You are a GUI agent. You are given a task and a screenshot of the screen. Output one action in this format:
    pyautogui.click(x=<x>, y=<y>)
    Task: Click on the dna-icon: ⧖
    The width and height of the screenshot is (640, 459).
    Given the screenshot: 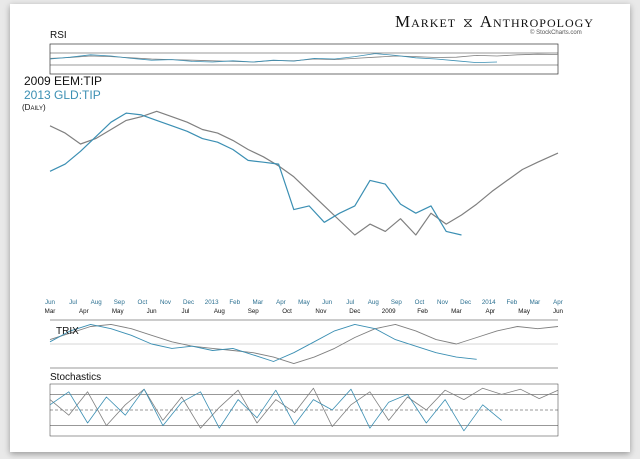 What is the action you would take?
    pyautogui.click(x=468, y=23)
    